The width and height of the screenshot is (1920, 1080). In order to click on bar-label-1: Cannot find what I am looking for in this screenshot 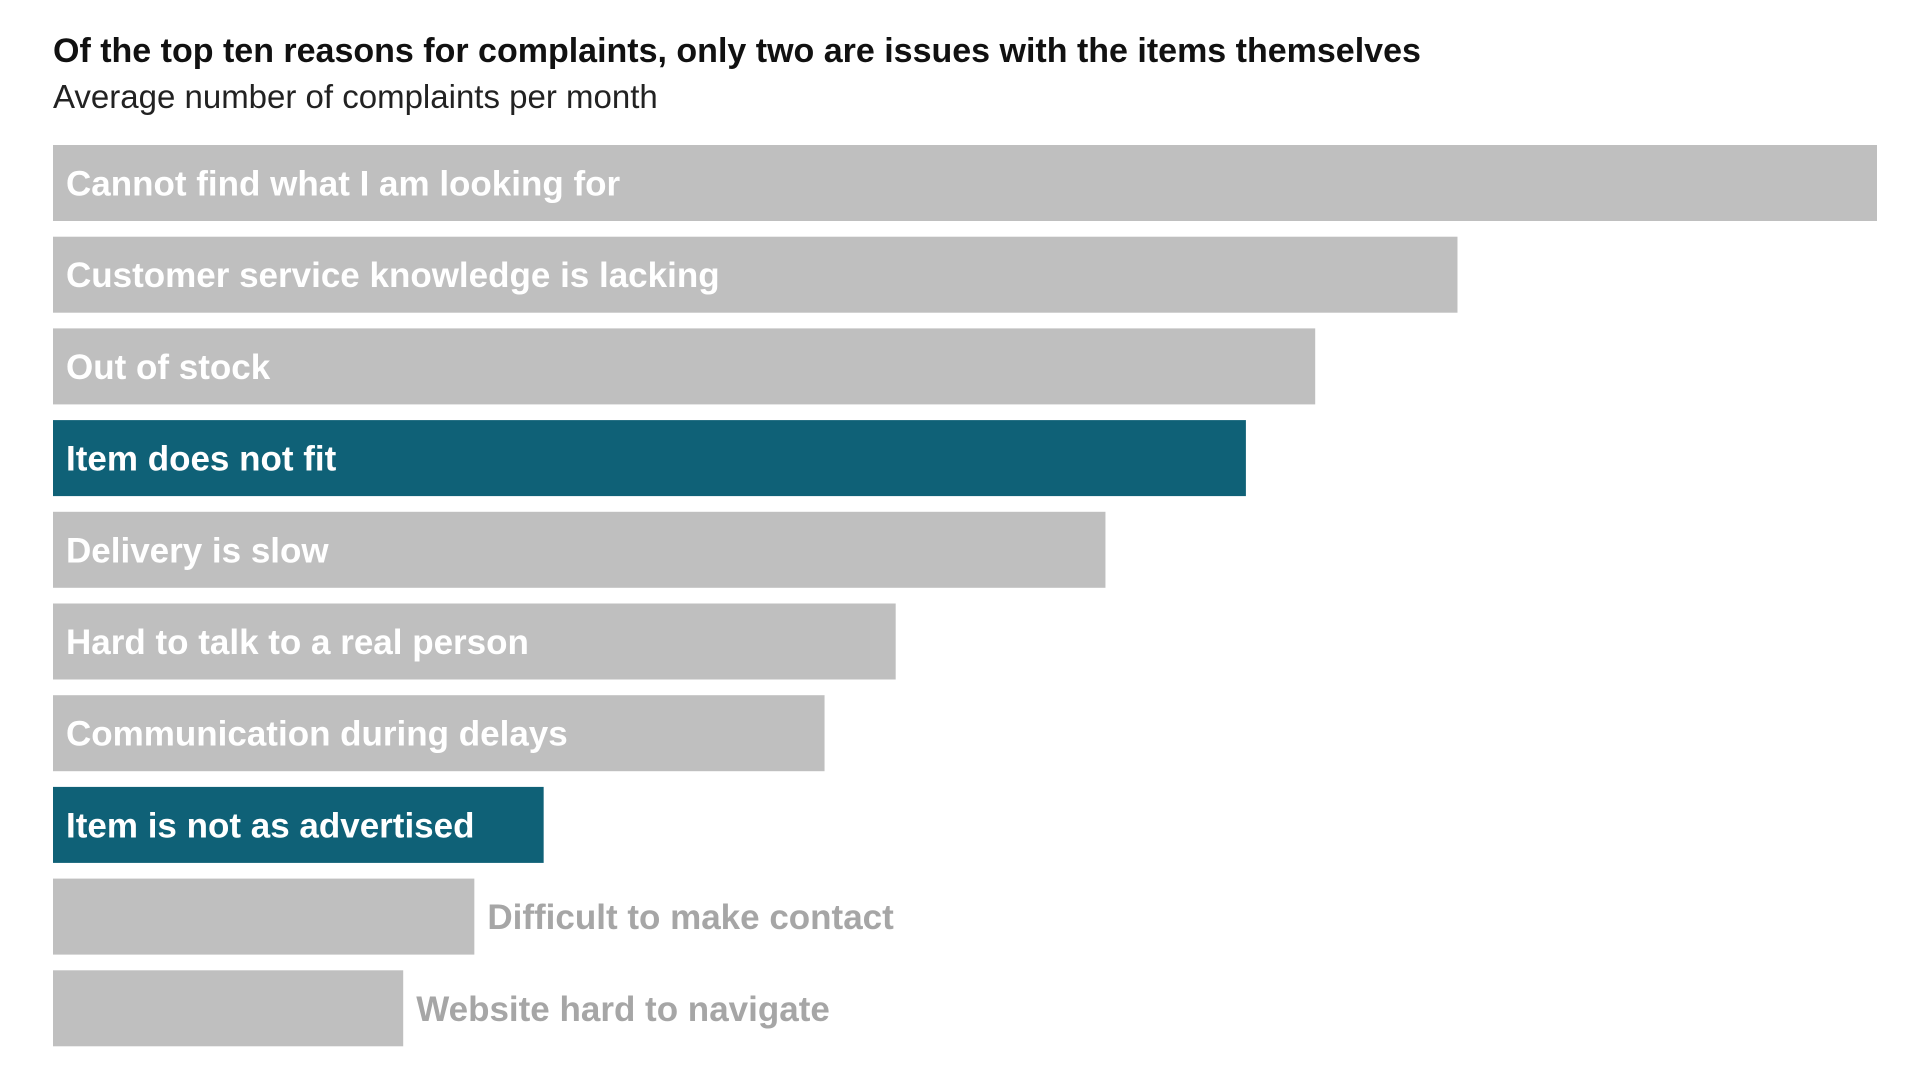, I will do `click(343, 184)`.